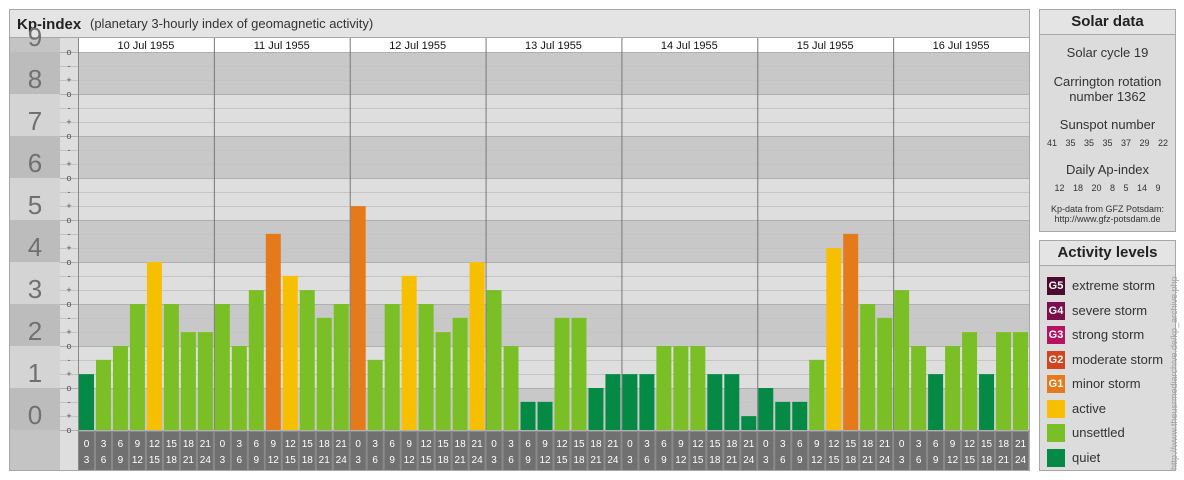 Image resolution: width=1184 pixels, height=480 pixels. I want to click on legend-label: quiet, so click(1086, 457).